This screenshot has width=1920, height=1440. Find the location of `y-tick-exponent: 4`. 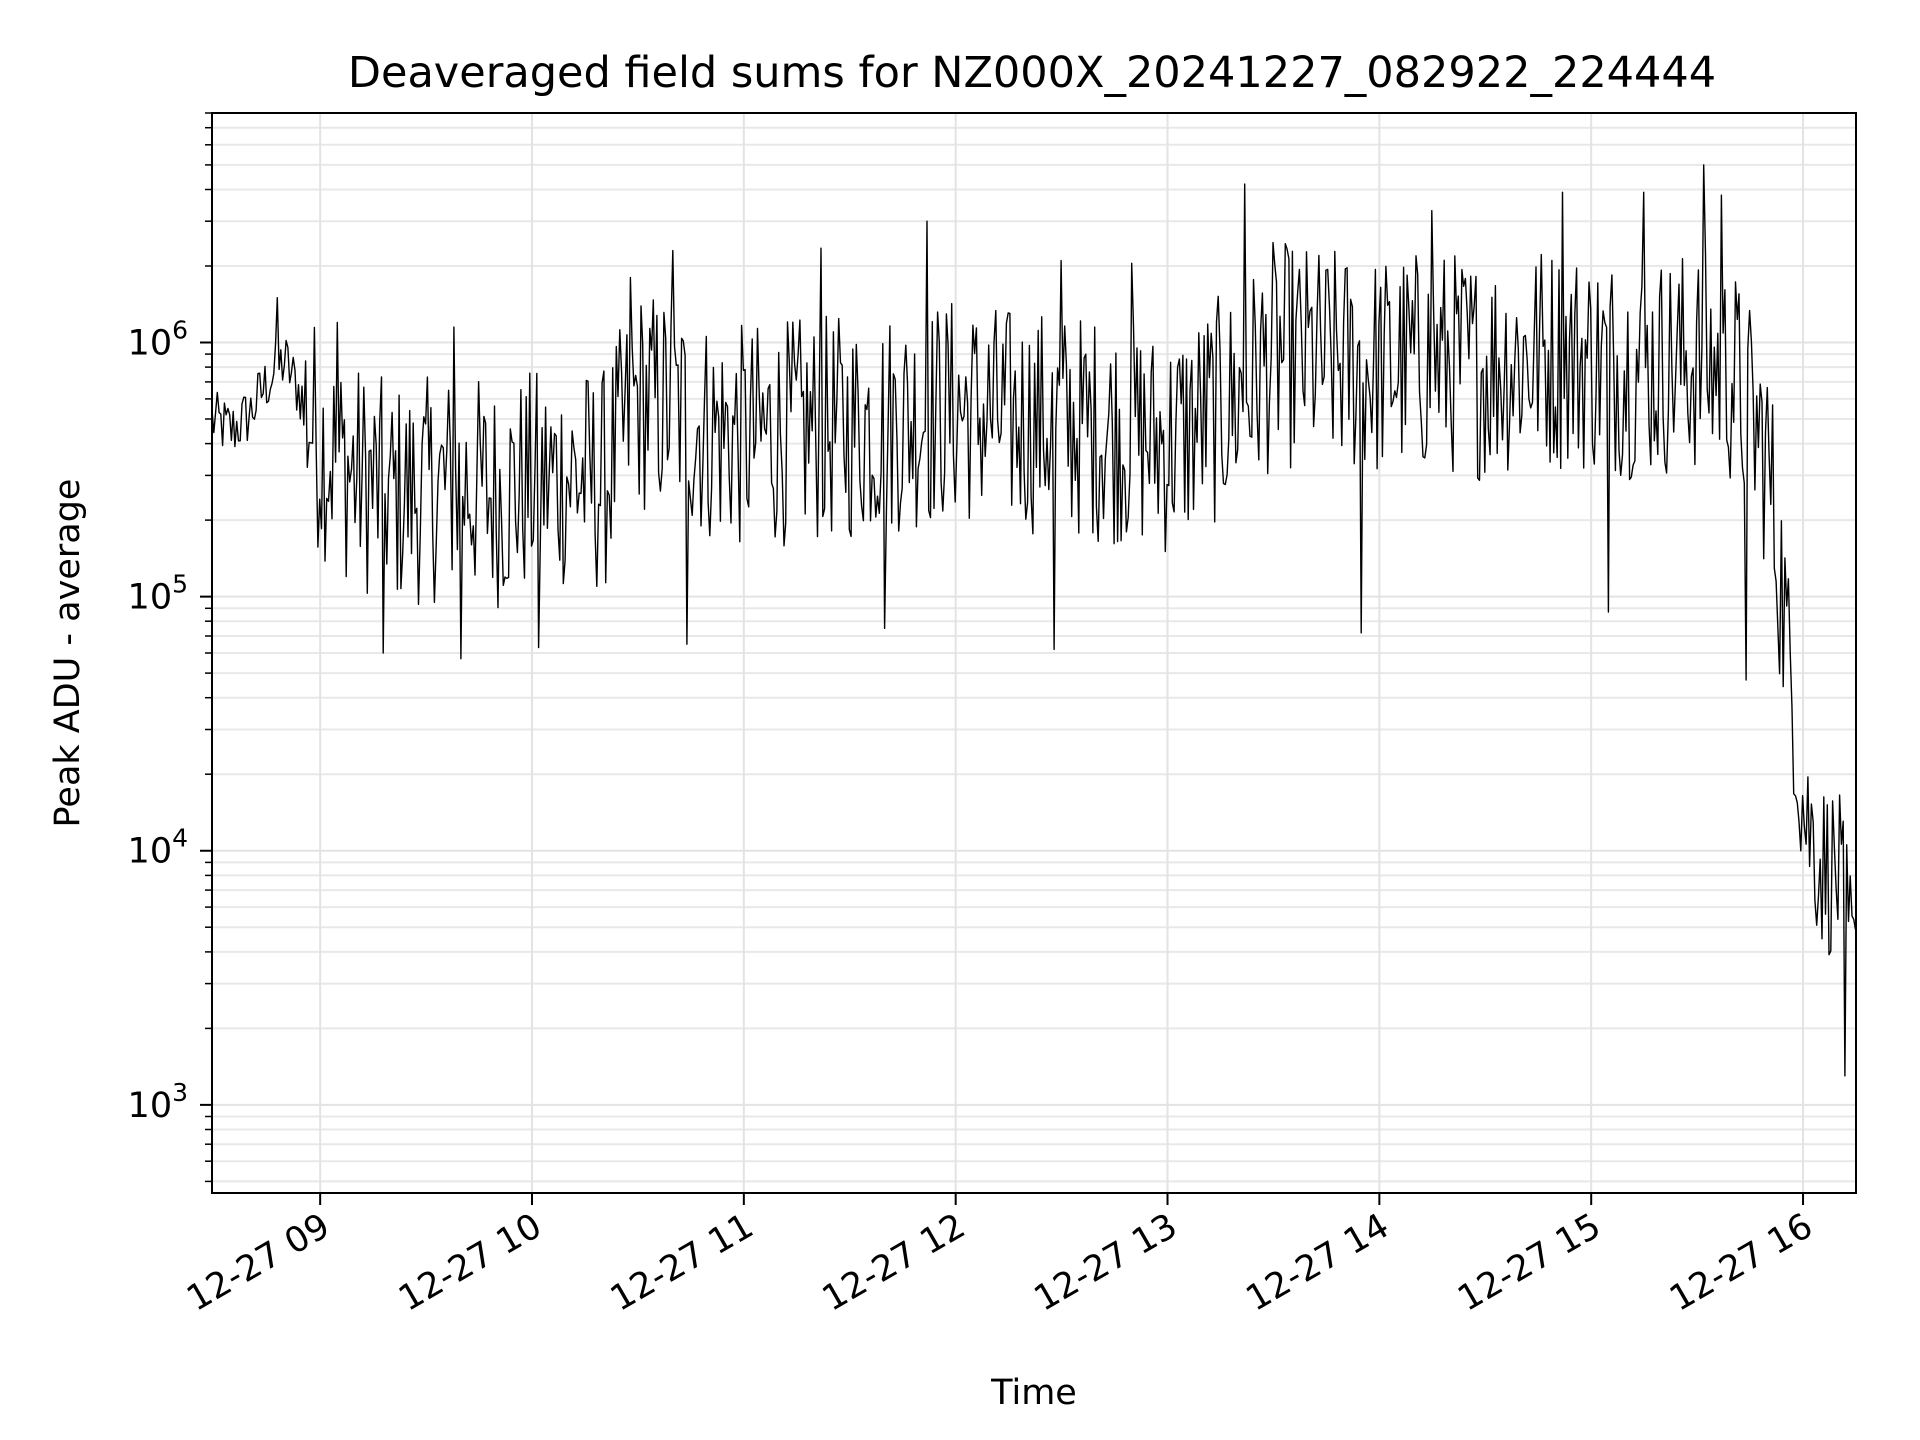

y-tick-exponent: 4 is located at coordinates (180, 838).